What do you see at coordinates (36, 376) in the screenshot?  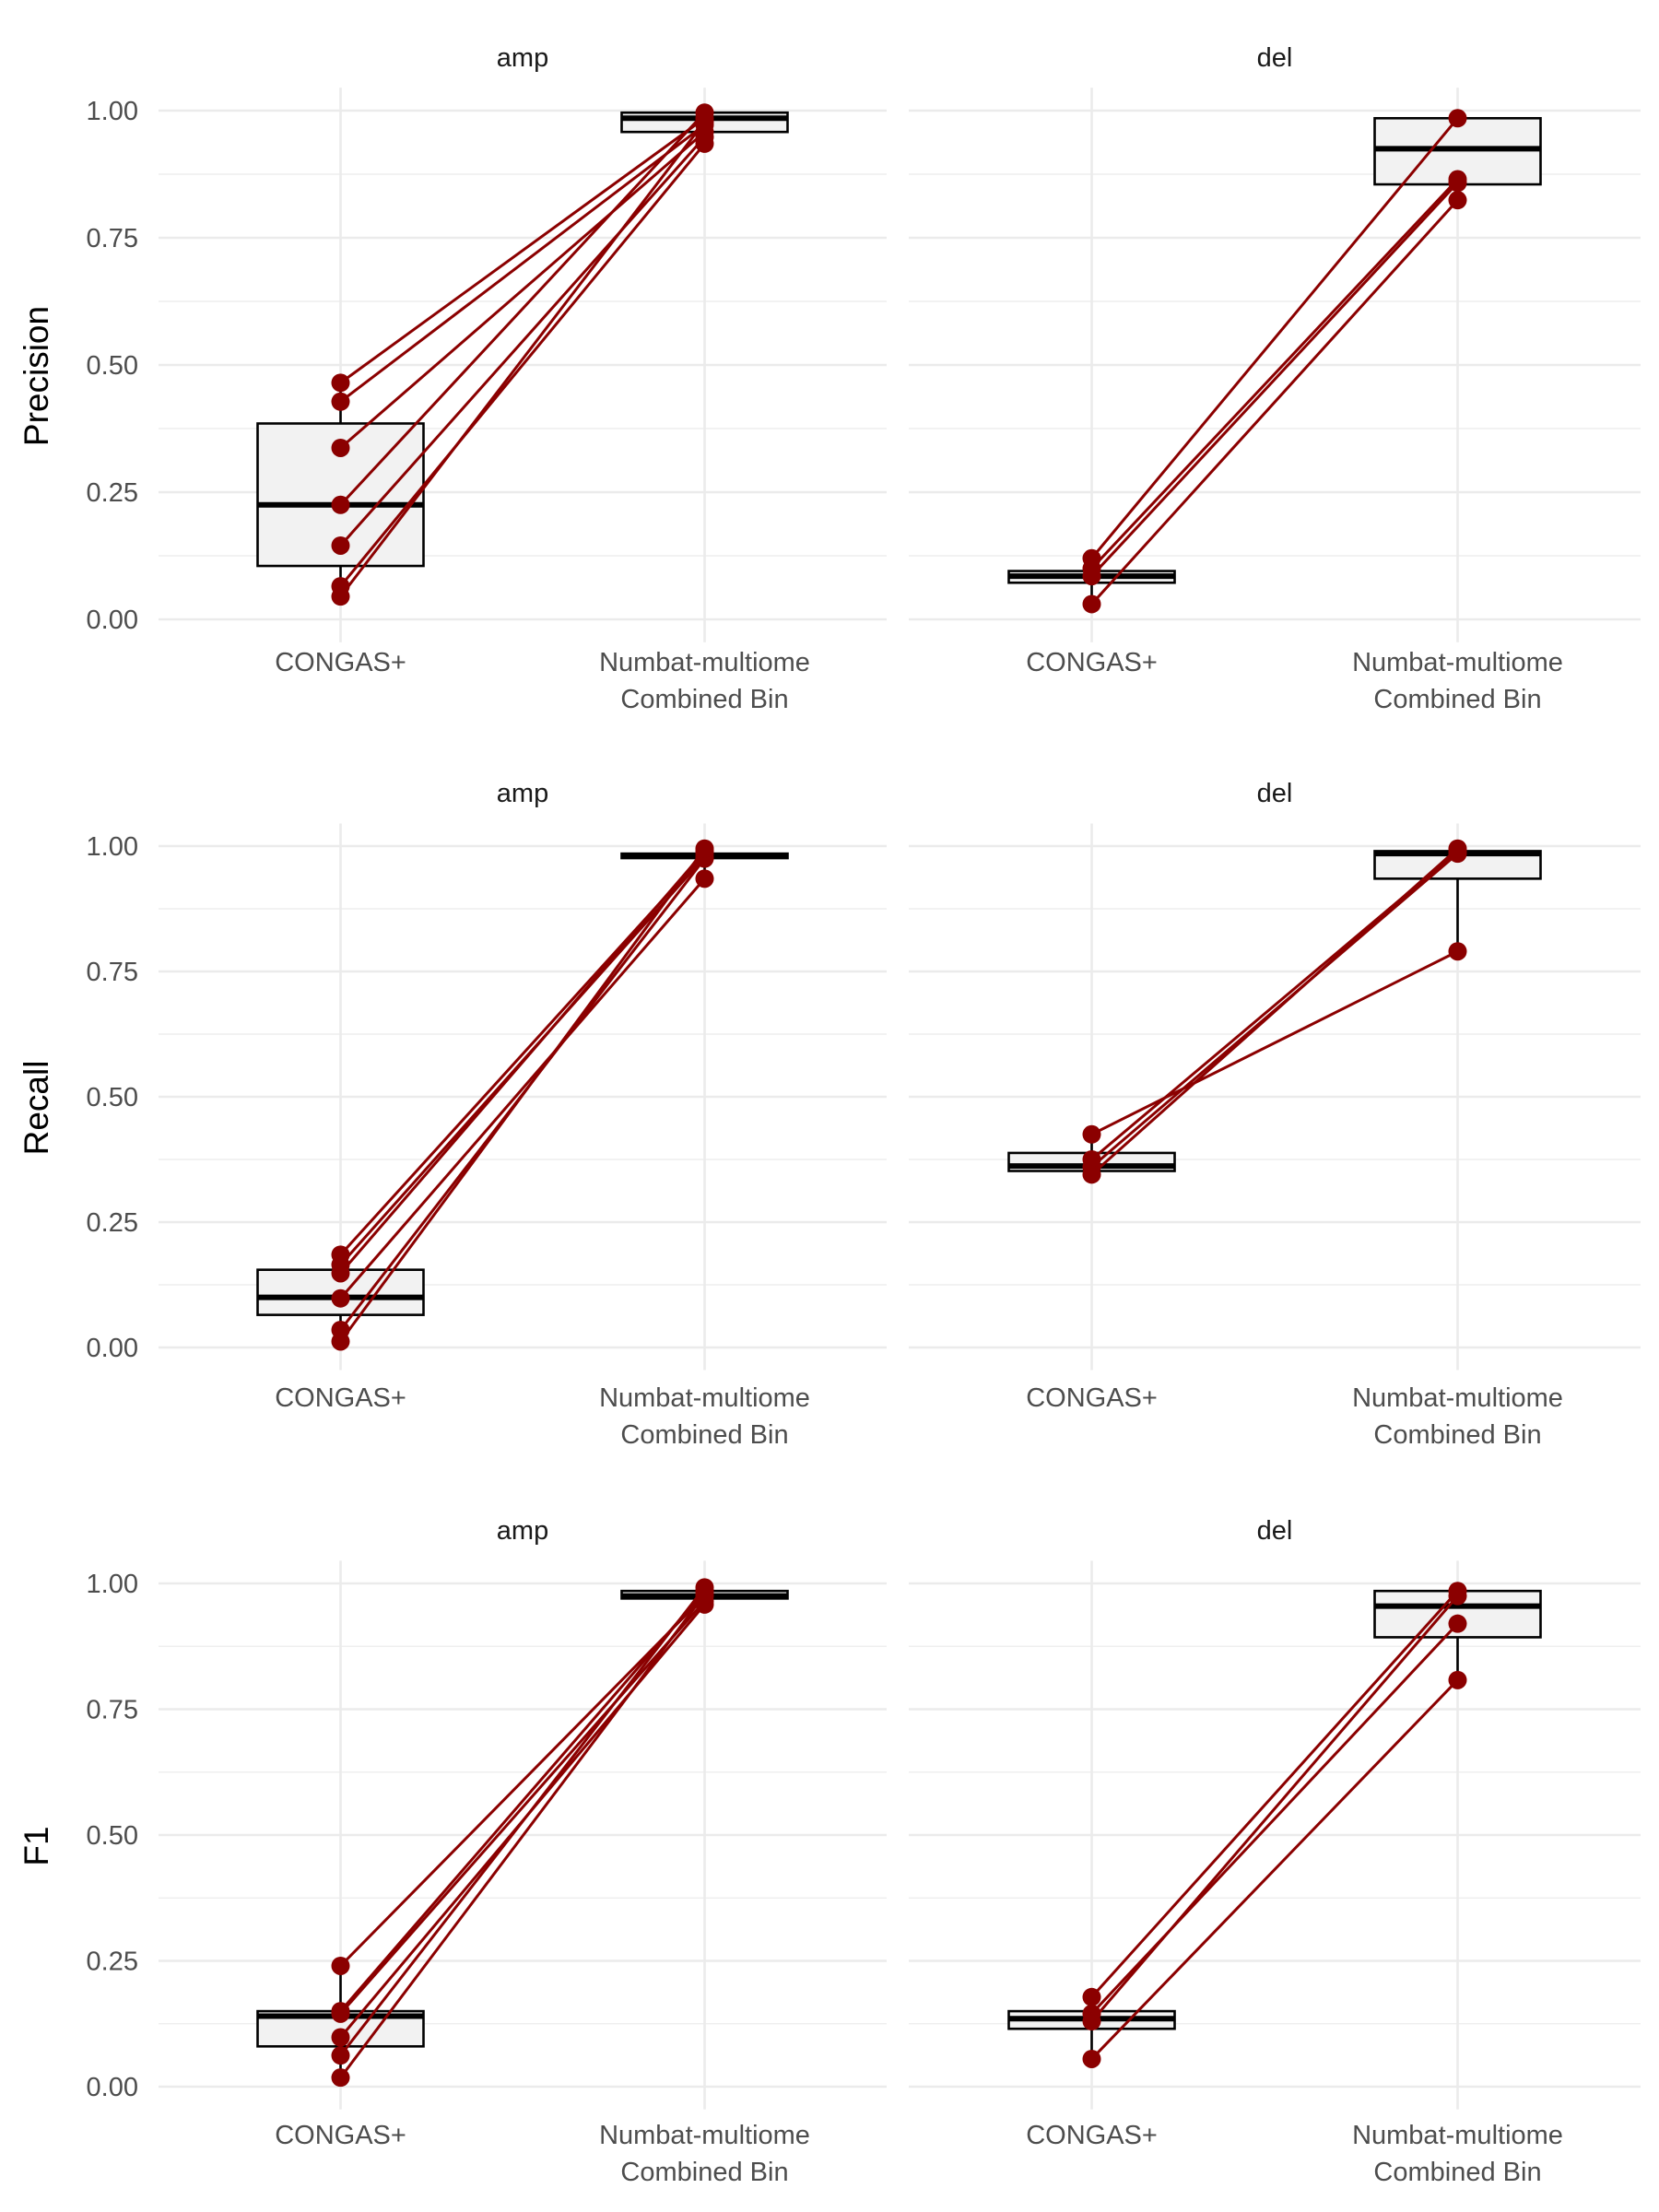 I see `y-axis-label: Precision` at bounding box center [36, 376].